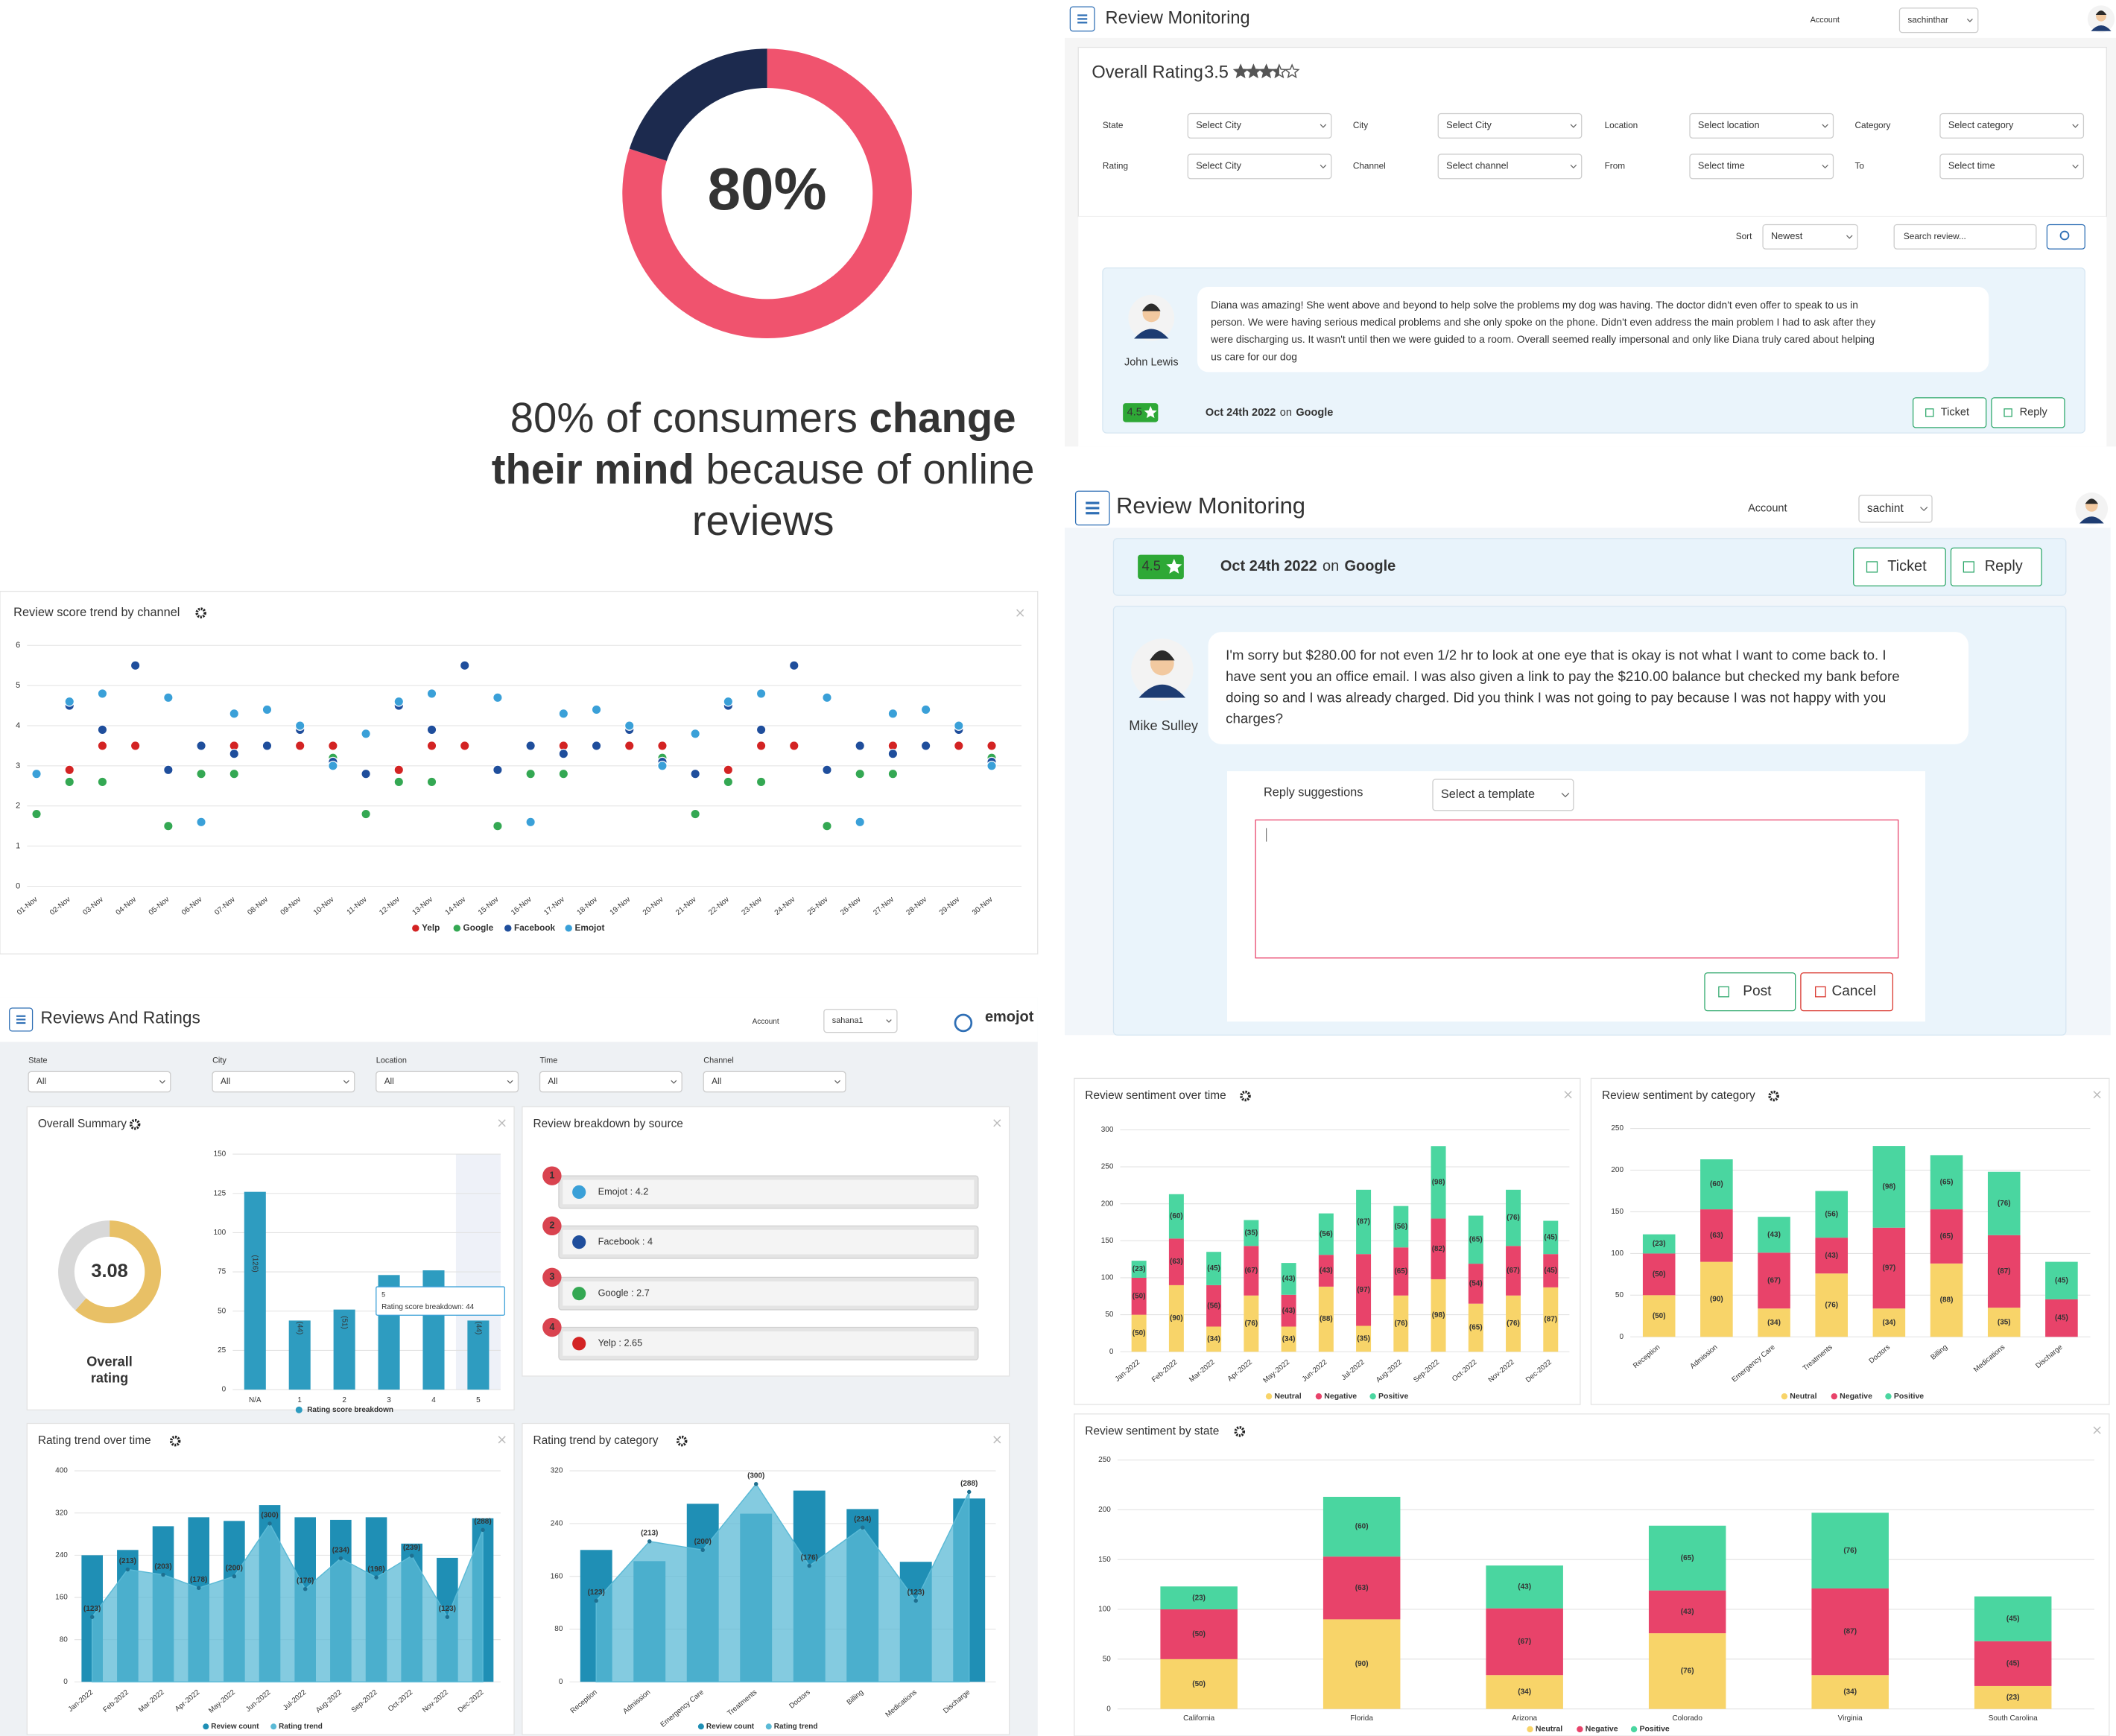 The image size is (2116, 1736). I want to click on y-tick-label: 125, so click(220, 1193).